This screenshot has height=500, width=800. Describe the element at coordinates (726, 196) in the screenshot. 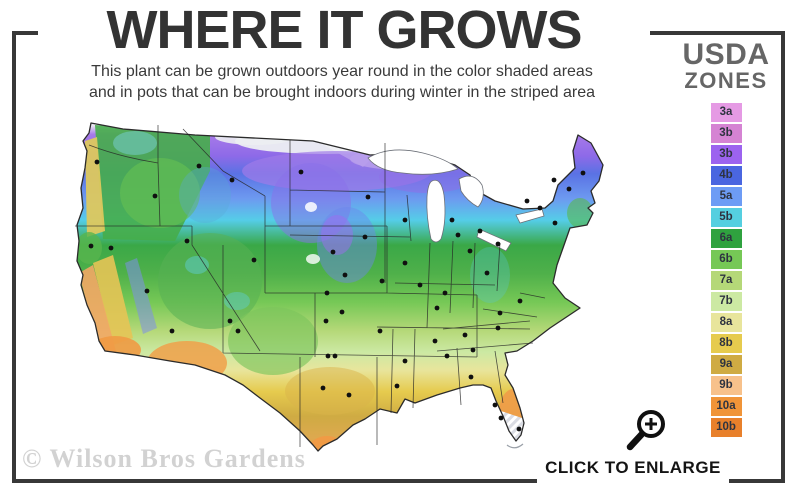

I see `zone-chip-5a: 5a` at that location.